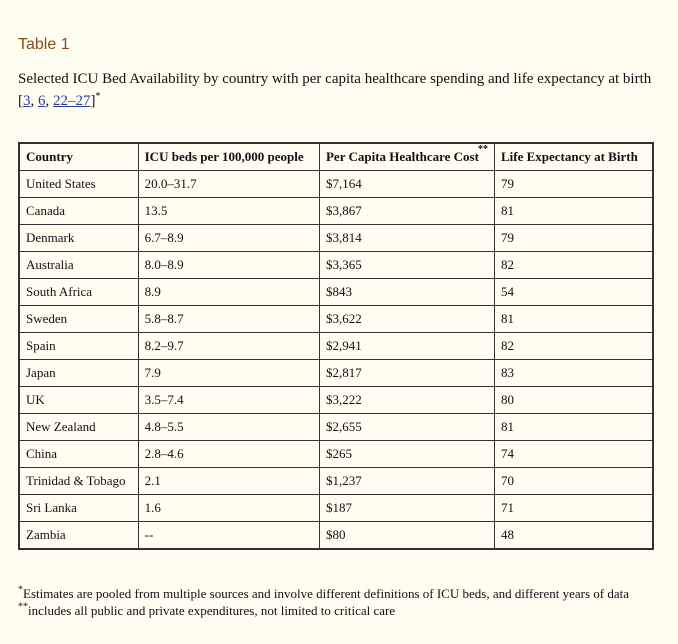  What do you see at coordinates (402, 156) in the screenshot?
I see `header-text: Per Capita Healthcare Cost` at bounding box center [402, 156].